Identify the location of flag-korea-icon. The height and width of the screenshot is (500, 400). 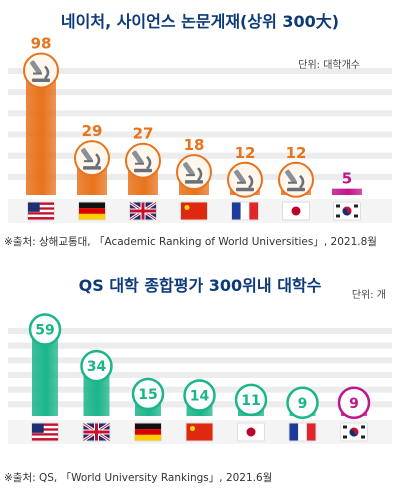
(347, 211).